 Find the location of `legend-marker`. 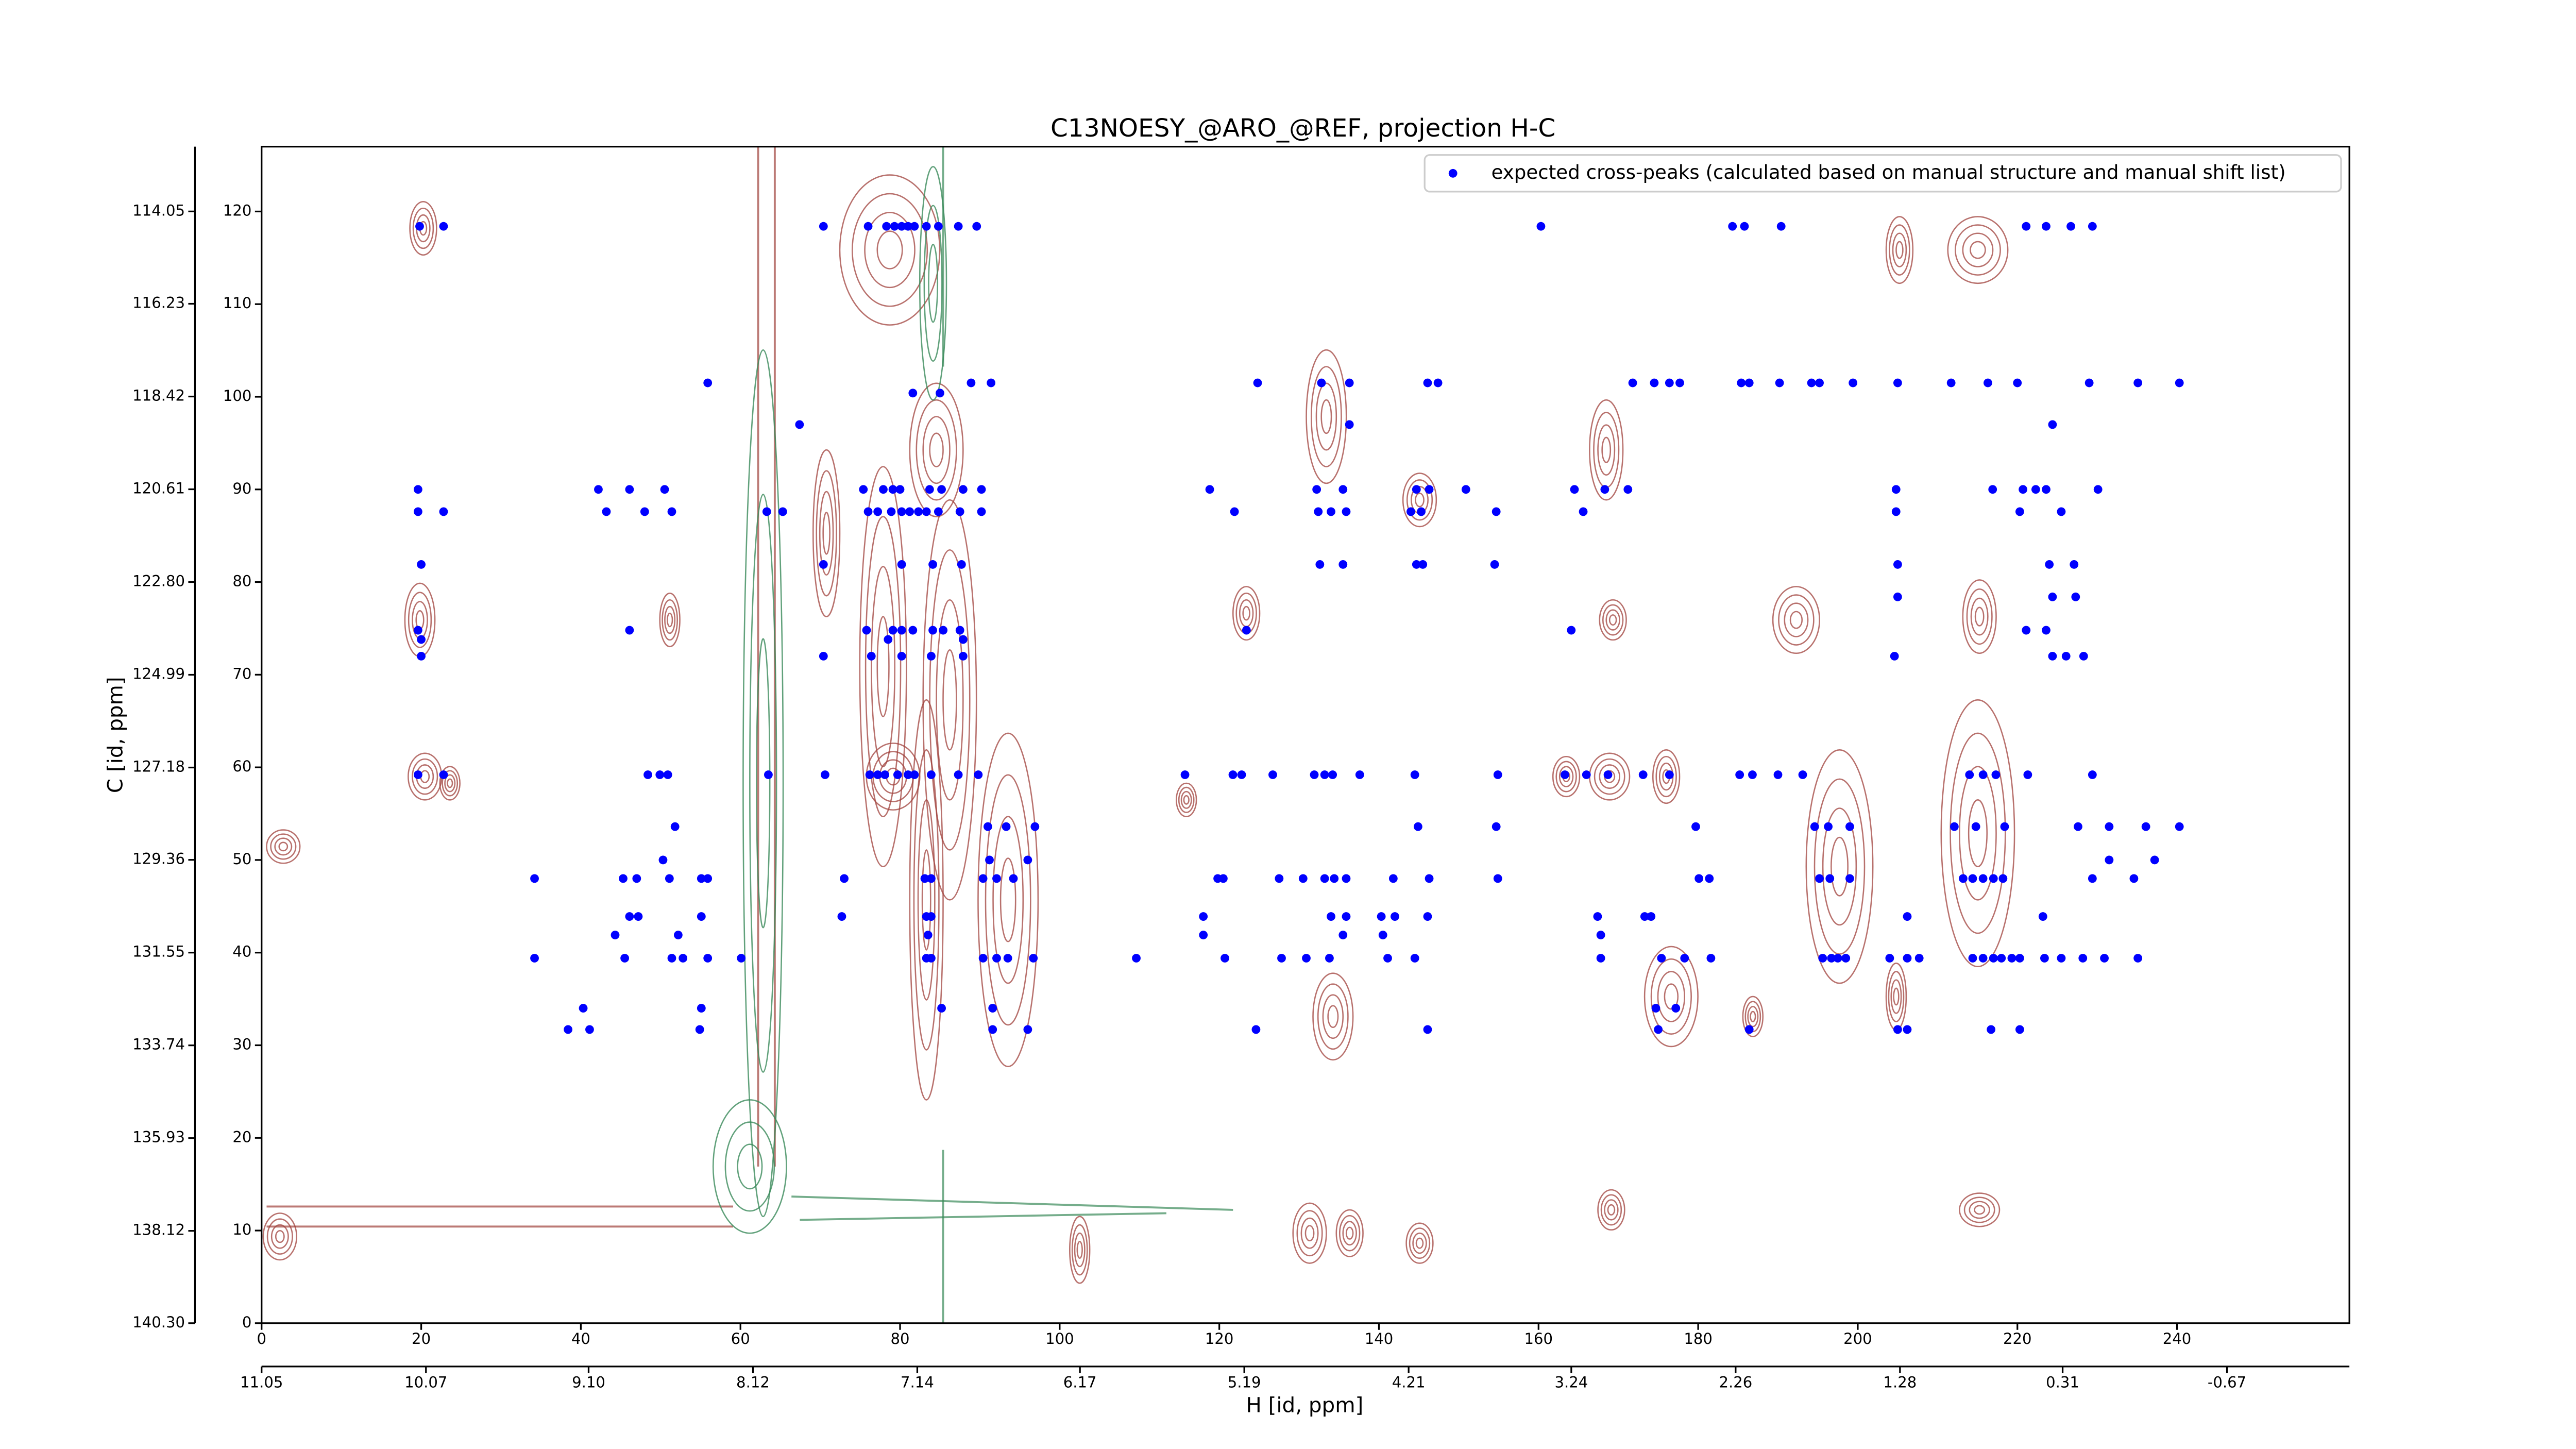

legend-marker is located at coordinates (1453, 173).